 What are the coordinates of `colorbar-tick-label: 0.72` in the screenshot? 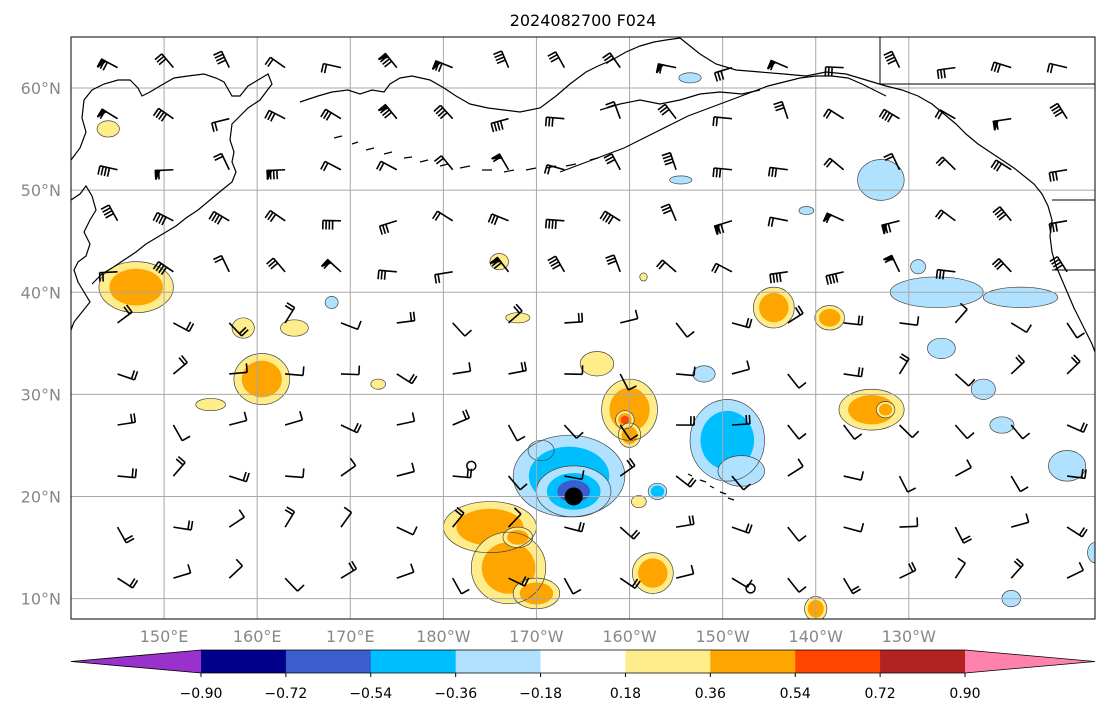 It's located at (880, 694).